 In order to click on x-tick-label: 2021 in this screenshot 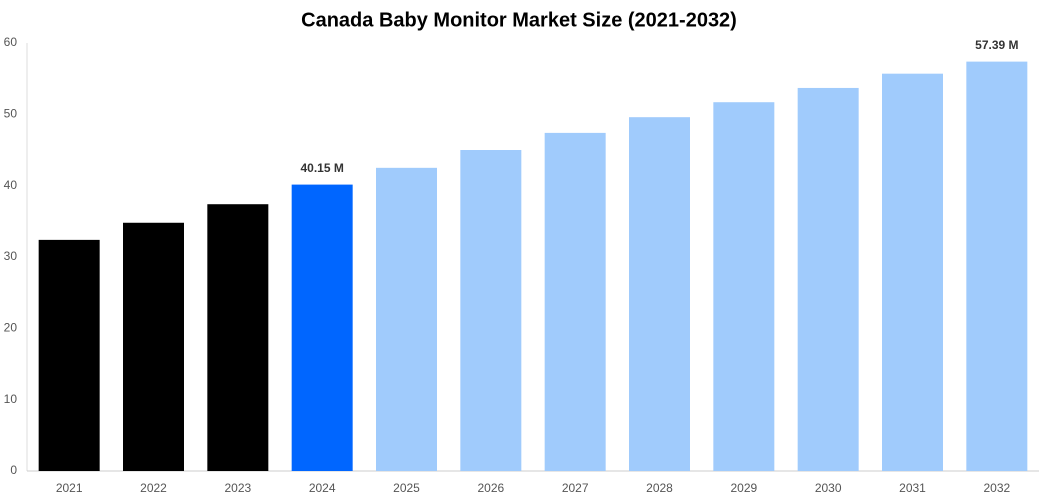, I will do `click(69, 488)`.